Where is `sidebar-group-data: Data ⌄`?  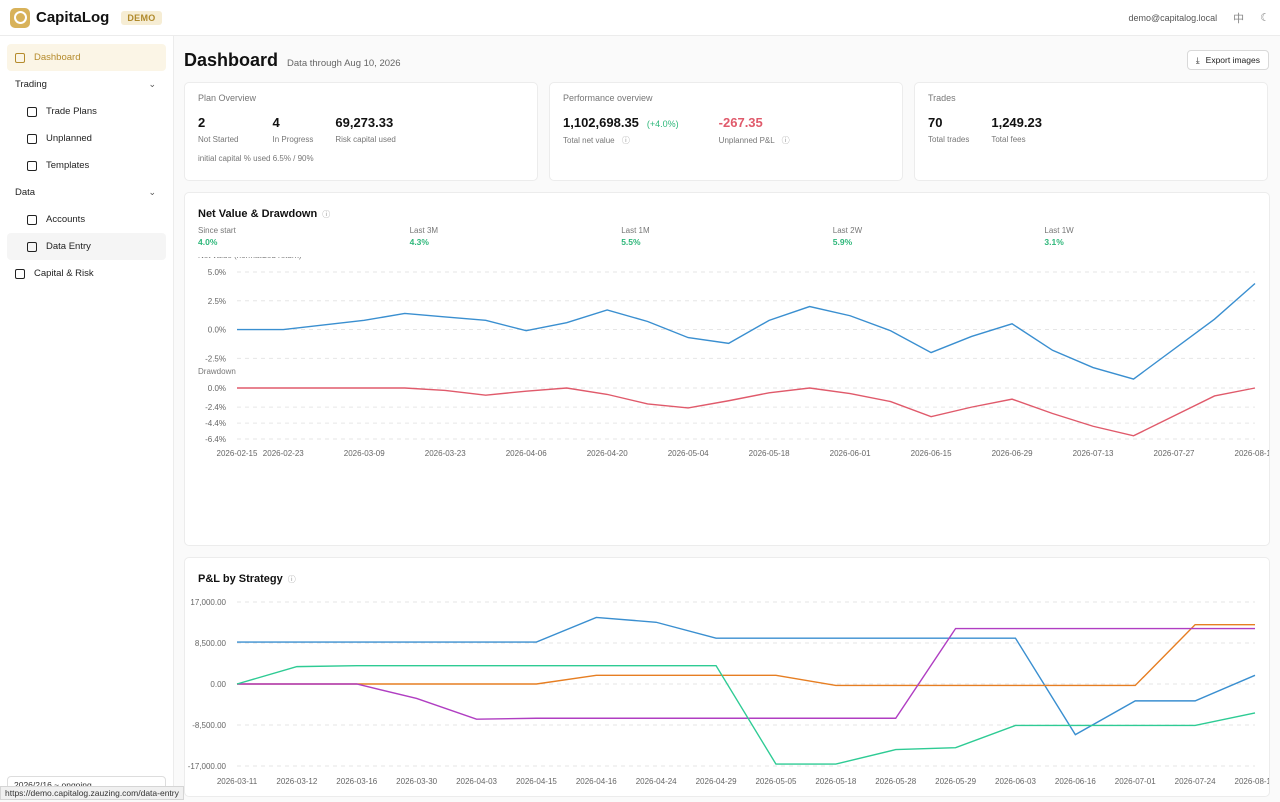
sidebar-group-data: Data ⌄ is located at coordinates (86, 192).